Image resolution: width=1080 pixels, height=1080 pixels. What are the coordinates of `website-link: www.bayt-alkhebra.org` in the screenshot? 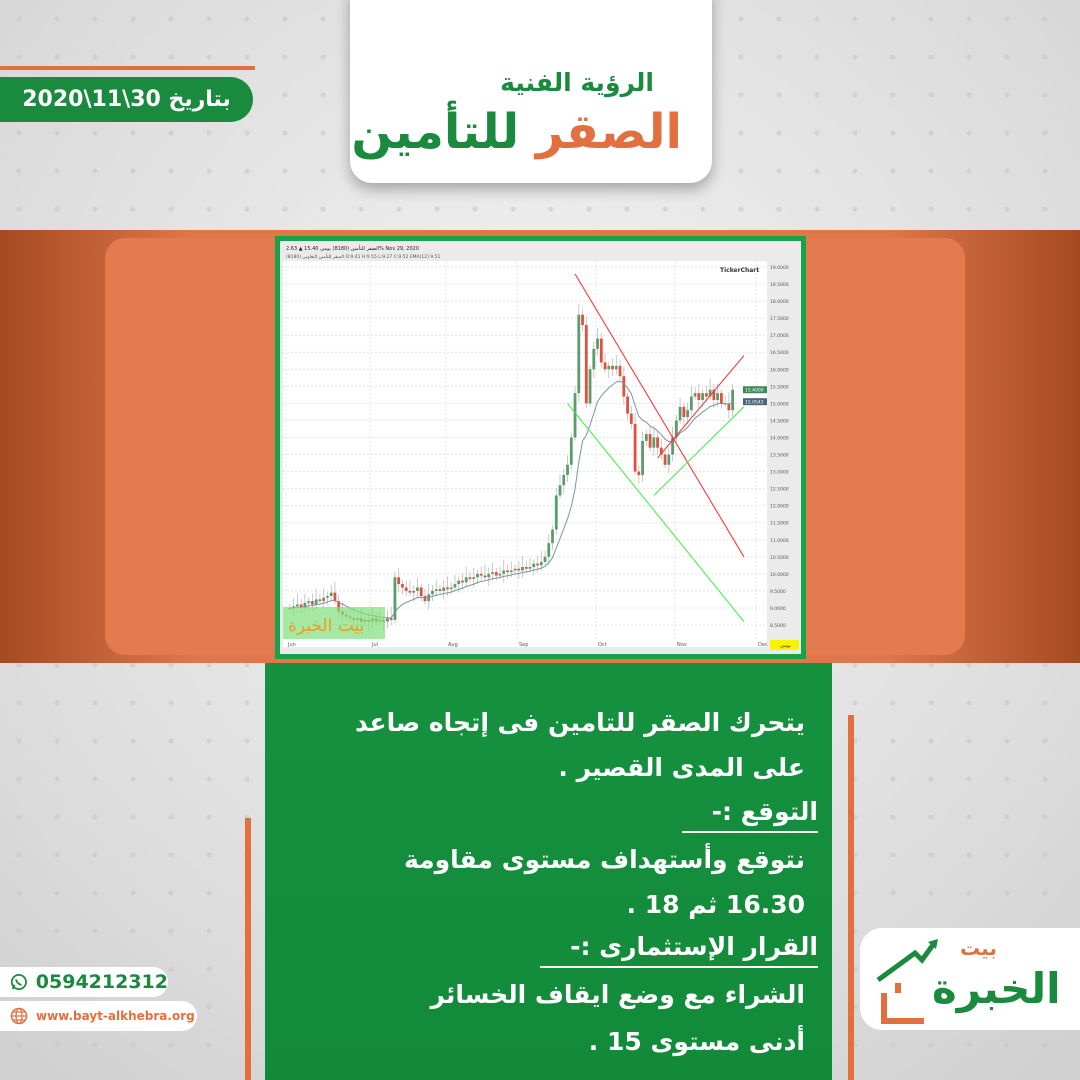 It's located at (115, 1016).